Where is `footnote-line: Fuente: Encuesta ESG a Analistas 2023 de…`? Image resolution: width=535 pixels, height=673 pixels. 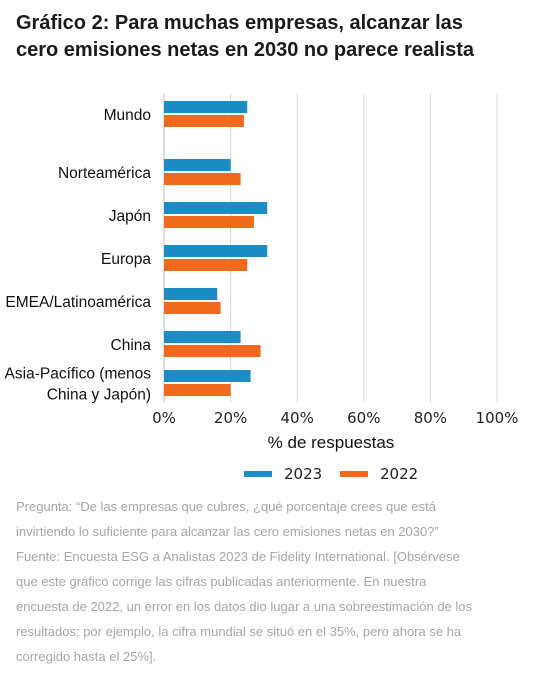
footnote-line: Fuente: Encuesta ESG a Analistas 2023 de… is located at coordinates (238, 556).